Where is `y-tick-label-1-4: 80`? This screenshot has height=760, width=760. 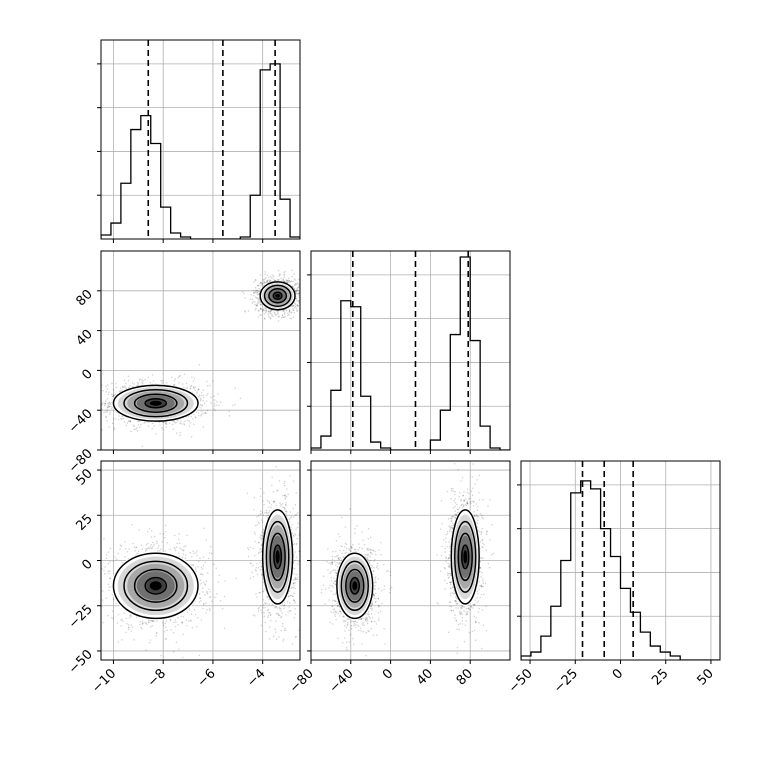
y-tick-label-1-4: 80 is located at coordinates (85, 298).